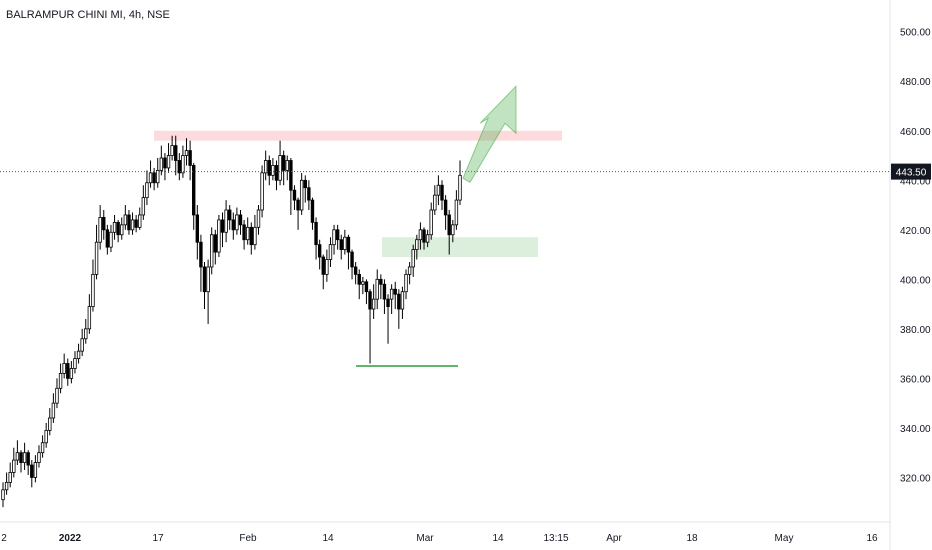  I want to click on projection-arrow, so click(489, 133).